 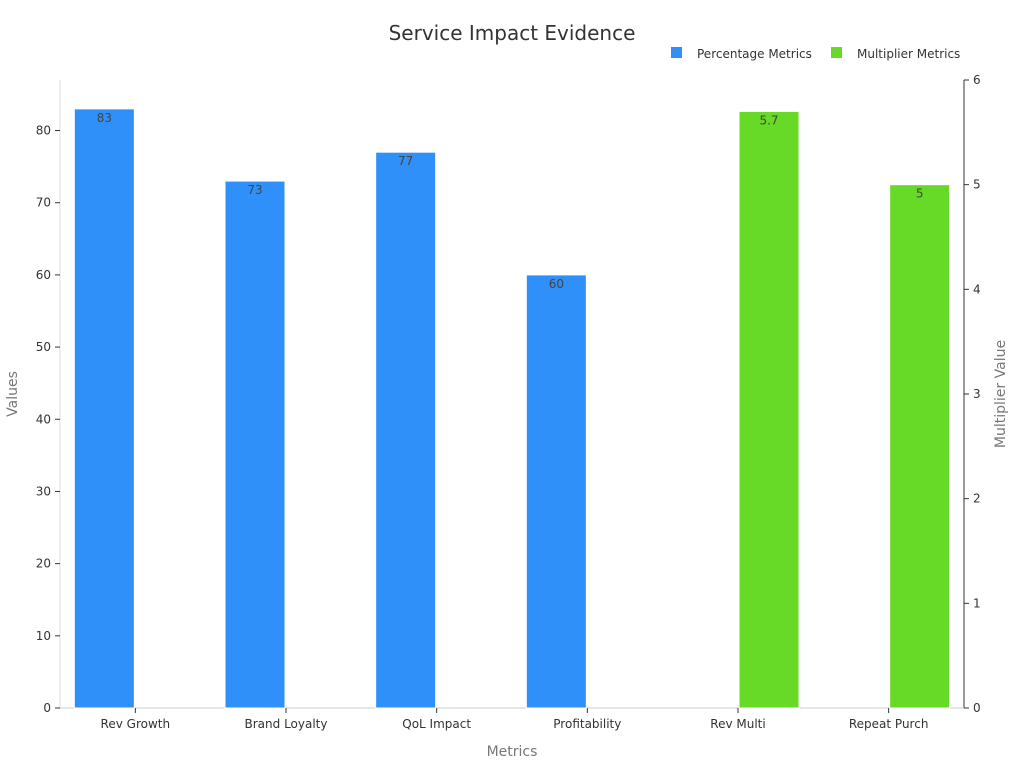 I want to click on legend: Percentage Metrics Multiplier Metrics, so click(x=815, y=54).